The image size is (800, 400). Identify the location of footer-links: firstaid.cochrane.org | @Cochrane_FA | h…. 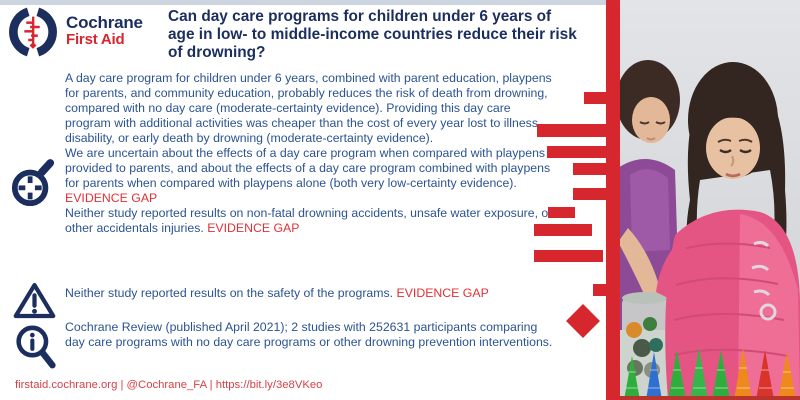
(169, 385).